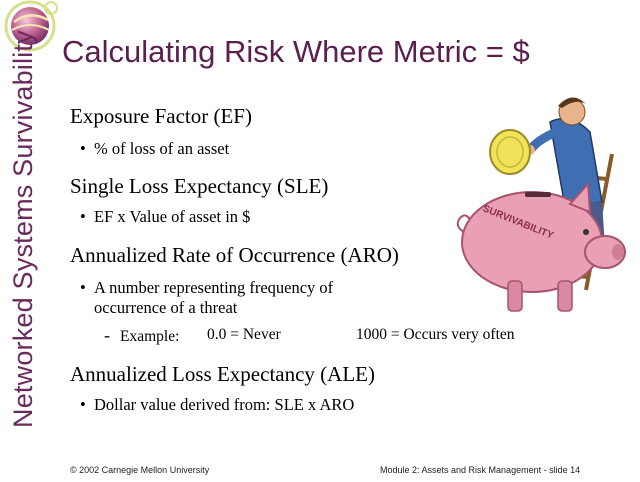 The height and width of the screenshot is (482, 640). Describe the element at coordinates (296, 51) in the screenshot. I see `slide-title: Calculating Risk Where Metric = $` at that location.